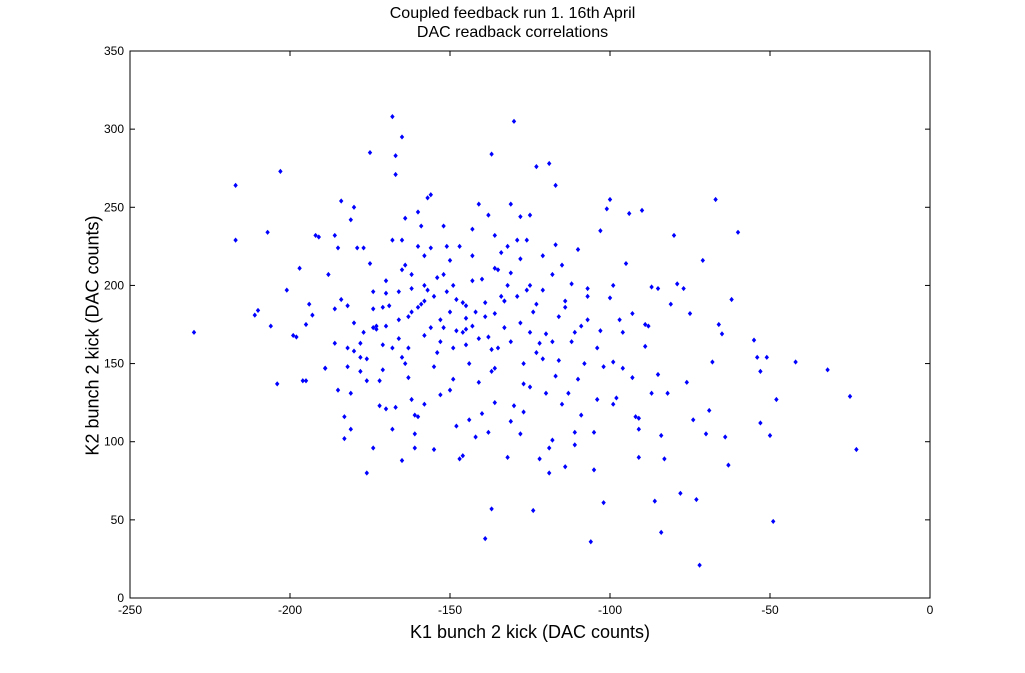 The width and height of the screenshot is (1025, 673). What do you see at coordinates (120, 598) in the screenshot?
I see `y-tick-label: 0` at bounding box center [120, 598].